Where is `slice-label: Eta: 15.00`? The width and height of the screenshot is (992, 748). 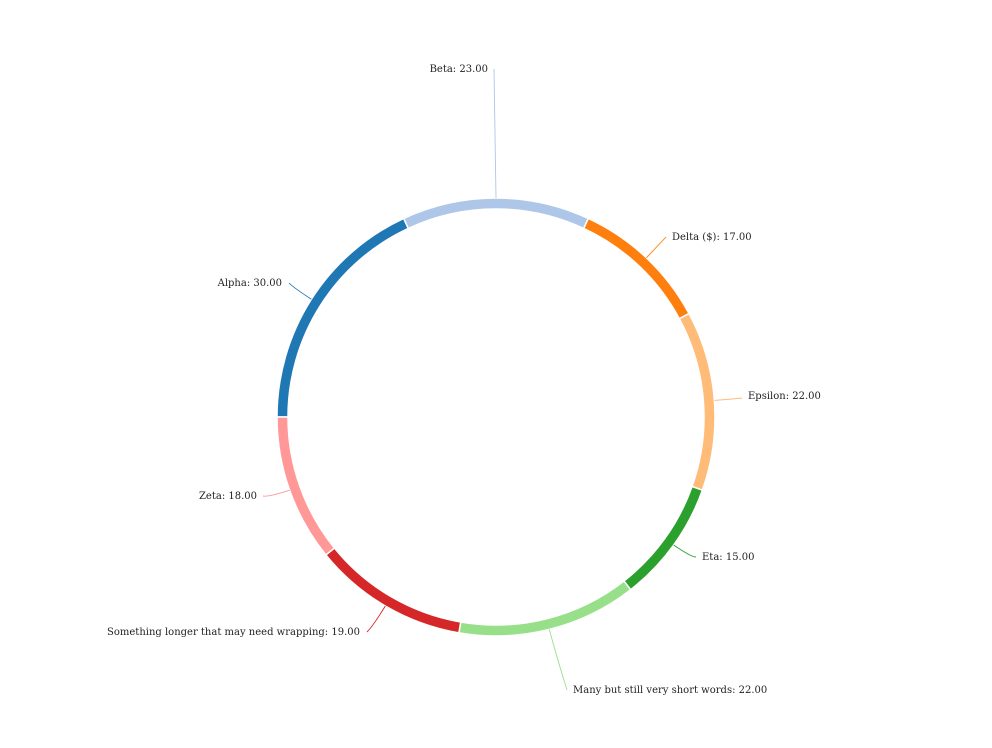
slice-label: Eta: 15.00 is located at coordinates (728, 557).